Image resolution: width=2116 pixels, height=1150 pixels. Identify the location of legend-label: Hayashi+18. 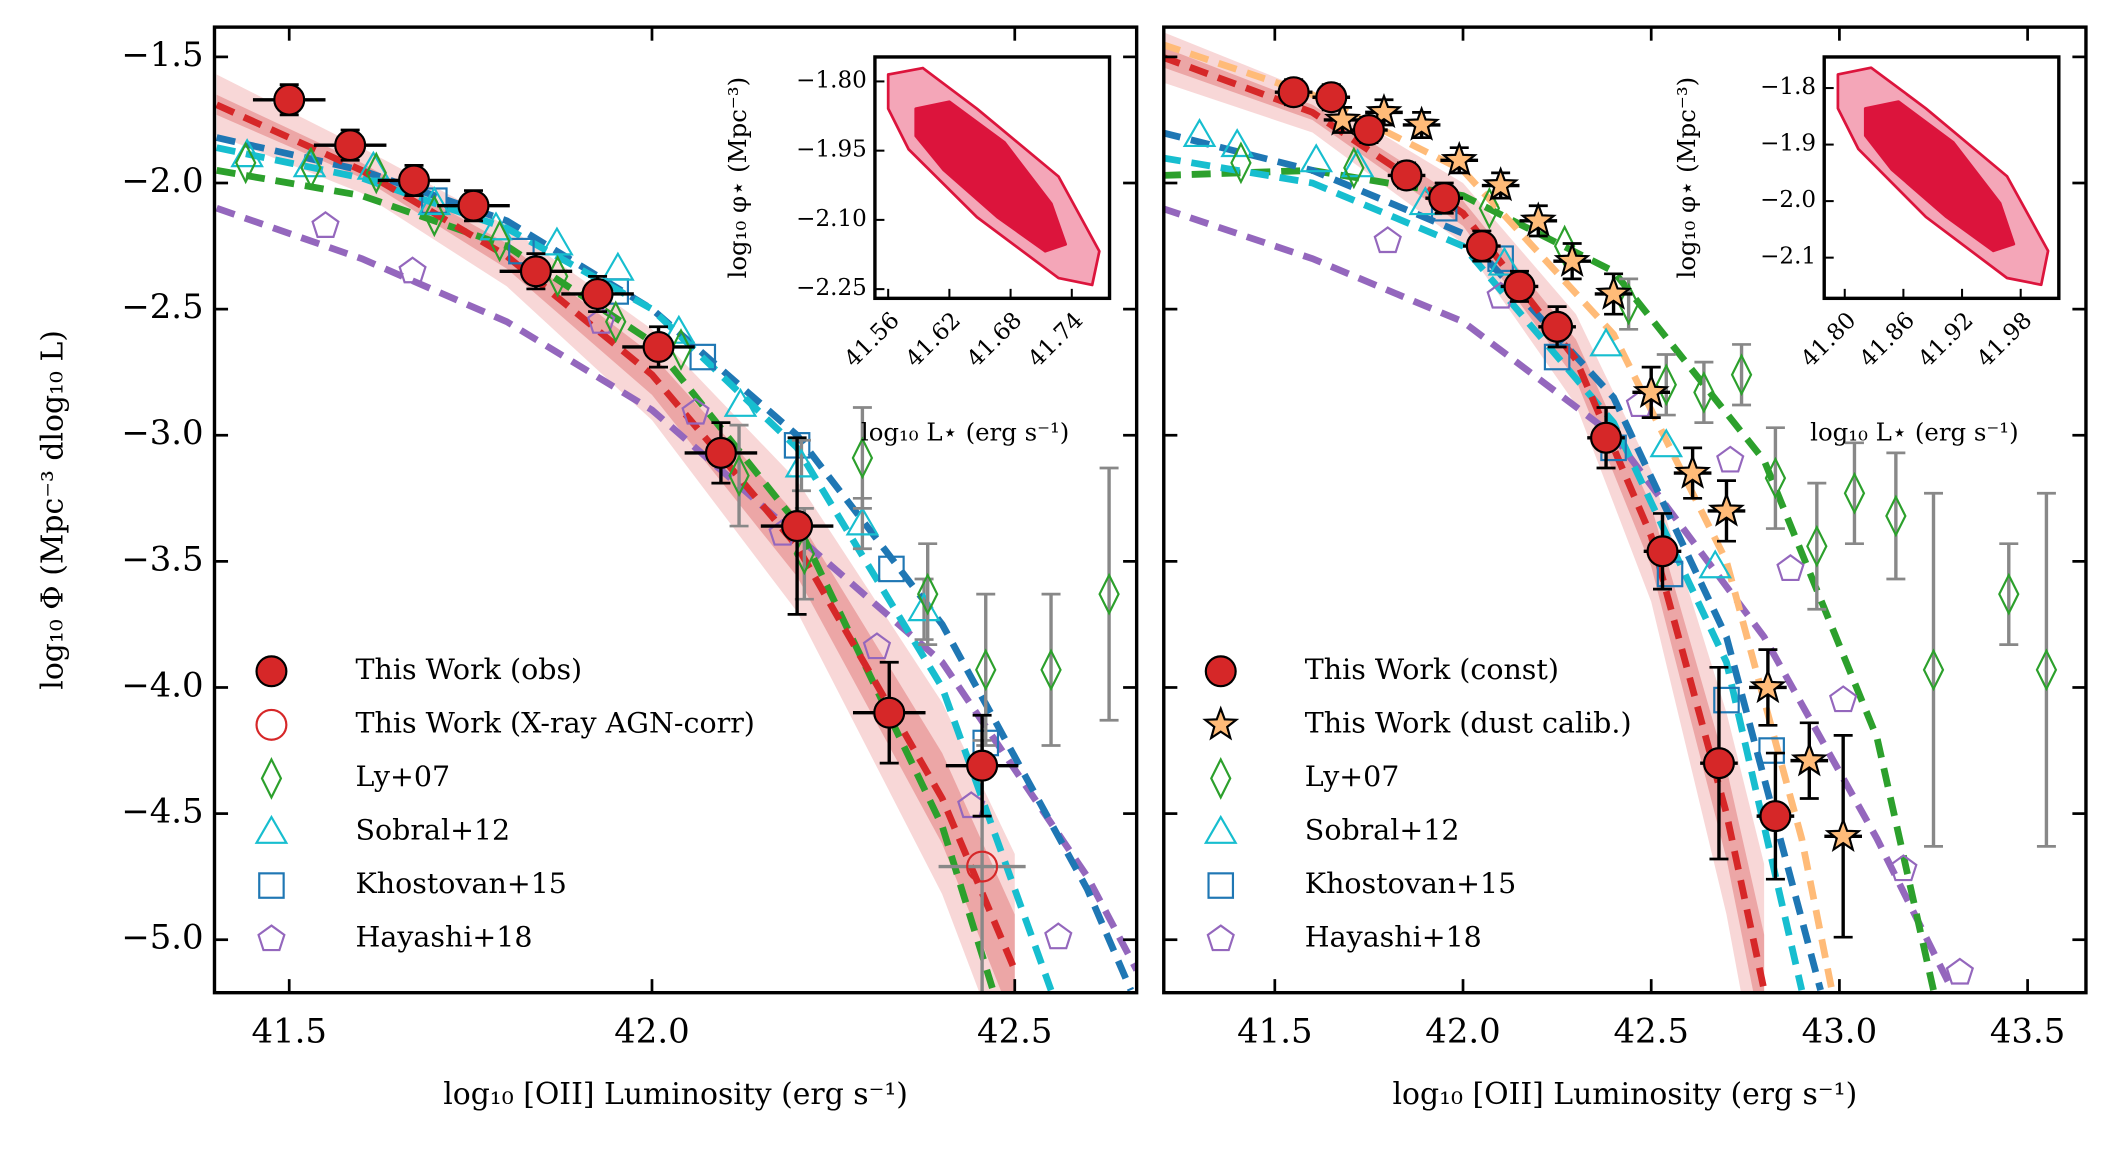
(444, 937).